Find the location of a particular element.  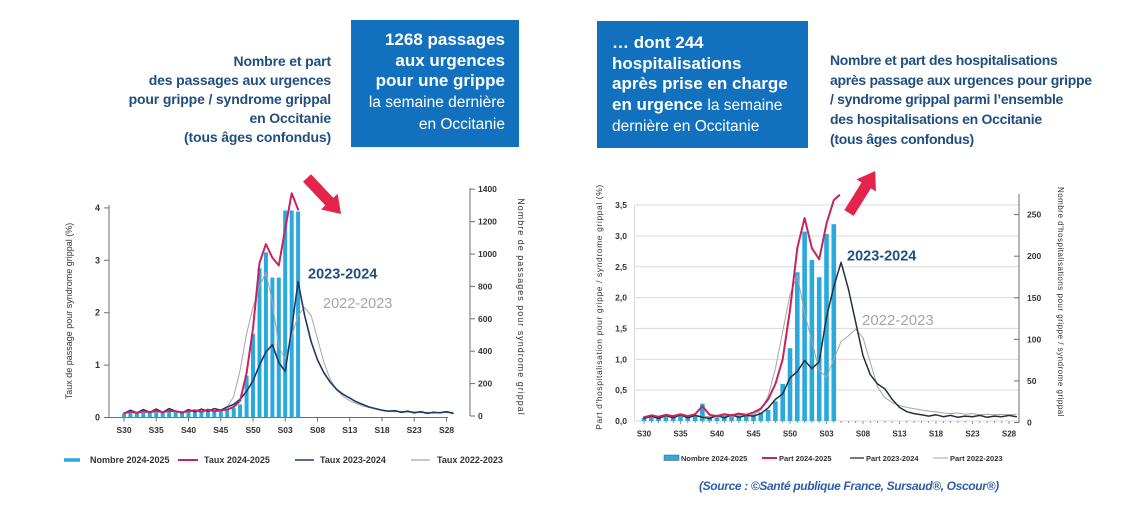

svg-text: Taux 2022-2023 is located at coordinates (470, 460).